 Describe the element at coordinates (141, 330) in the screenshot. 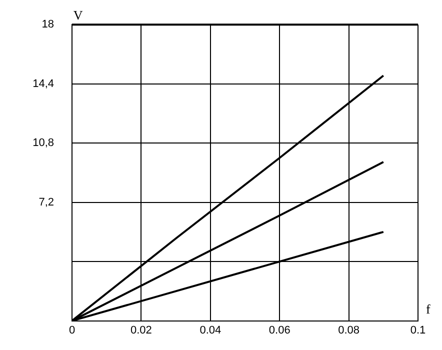

I see `x-tick-label: 0.02` at that location.